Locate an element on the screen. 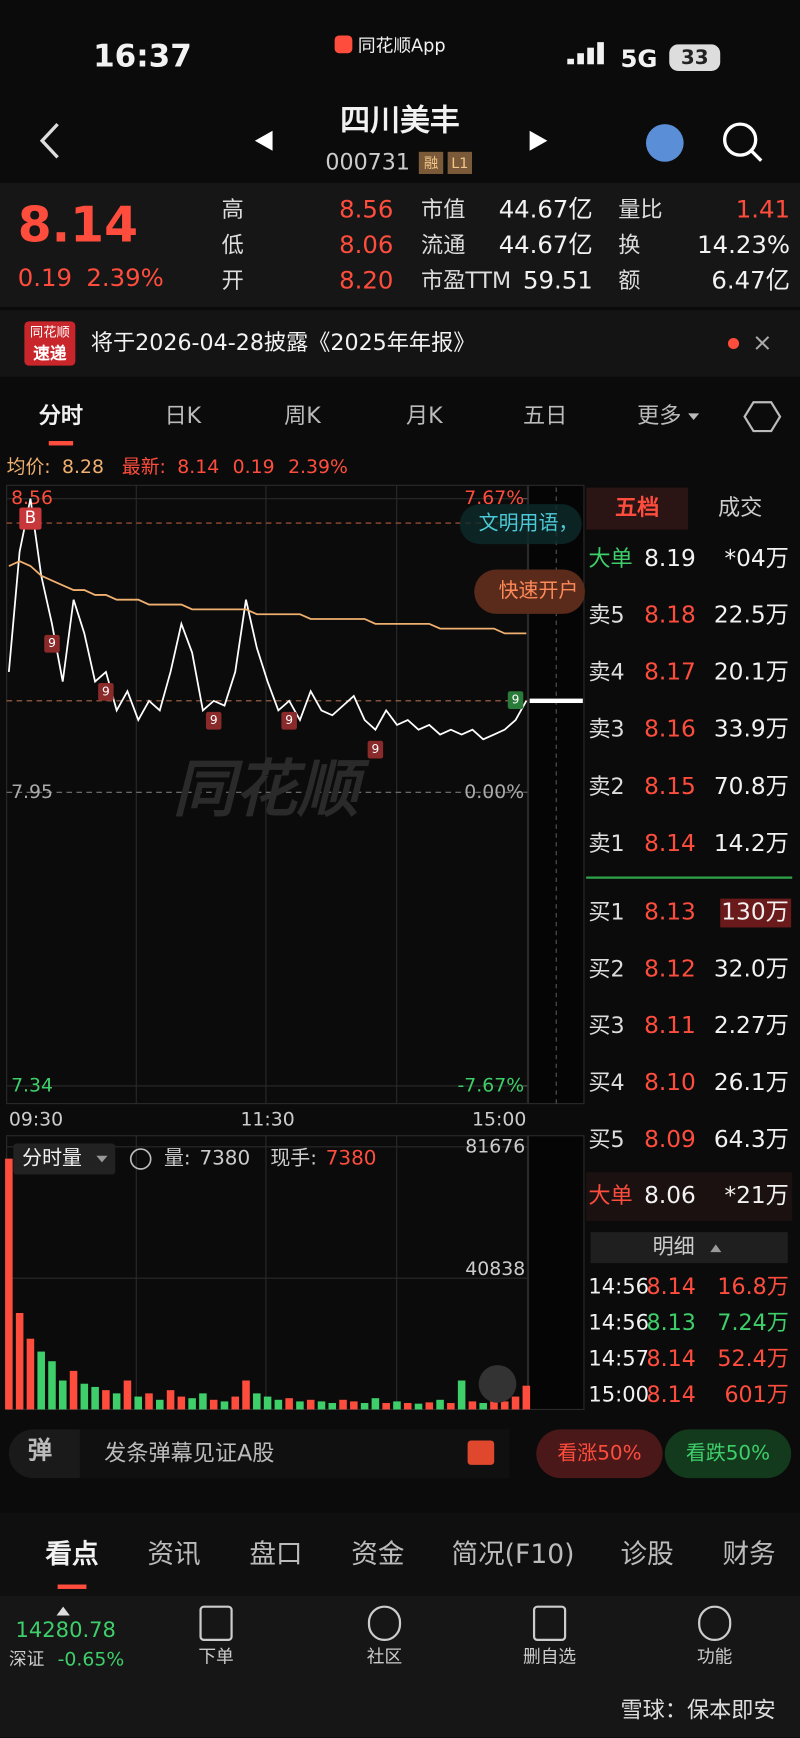 Image resolution: width=800 pixels, height=1738 pixels. big-buy-label: 大单 is located at coordinates (610, 1196).